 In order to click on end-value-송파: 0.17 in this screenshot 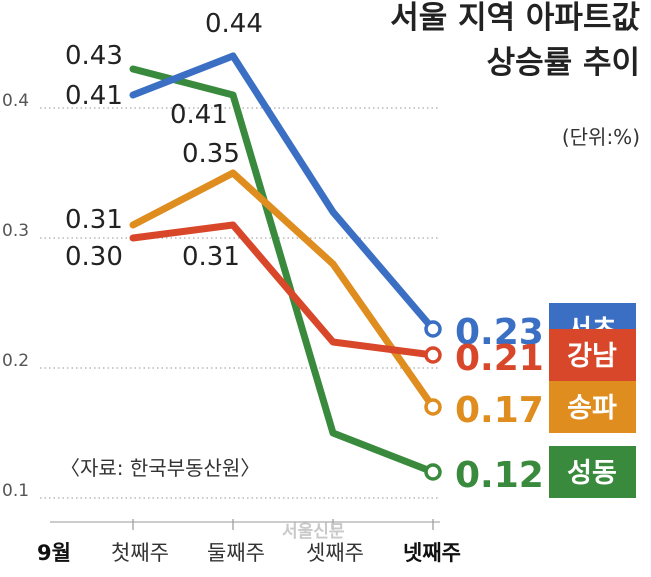, I will do `click(499, 410)`.